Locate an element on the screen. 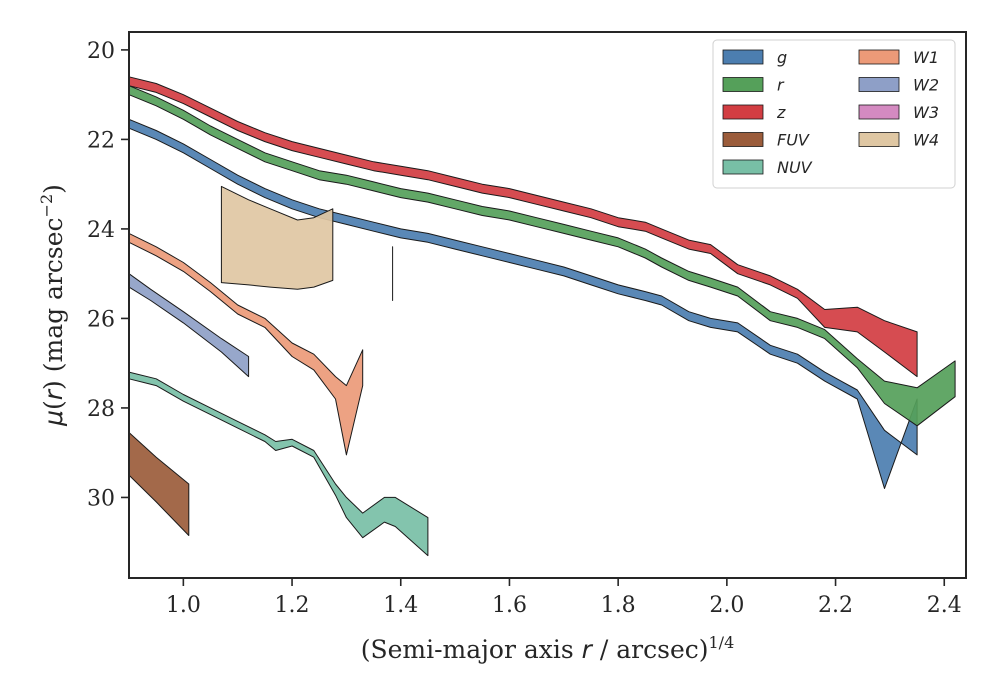 The height and width of the screenshot is (700, 1000). series-band-w1 is located at coordinates (246, 344).